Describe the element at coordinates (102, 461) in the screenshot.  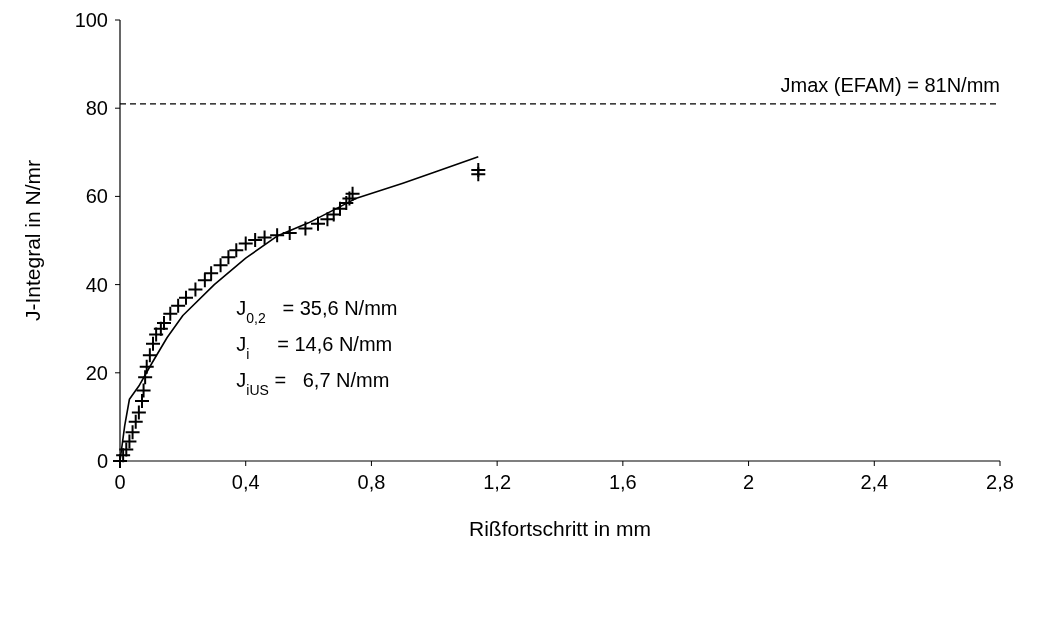
I see `y-tick-label: 0` at that location.